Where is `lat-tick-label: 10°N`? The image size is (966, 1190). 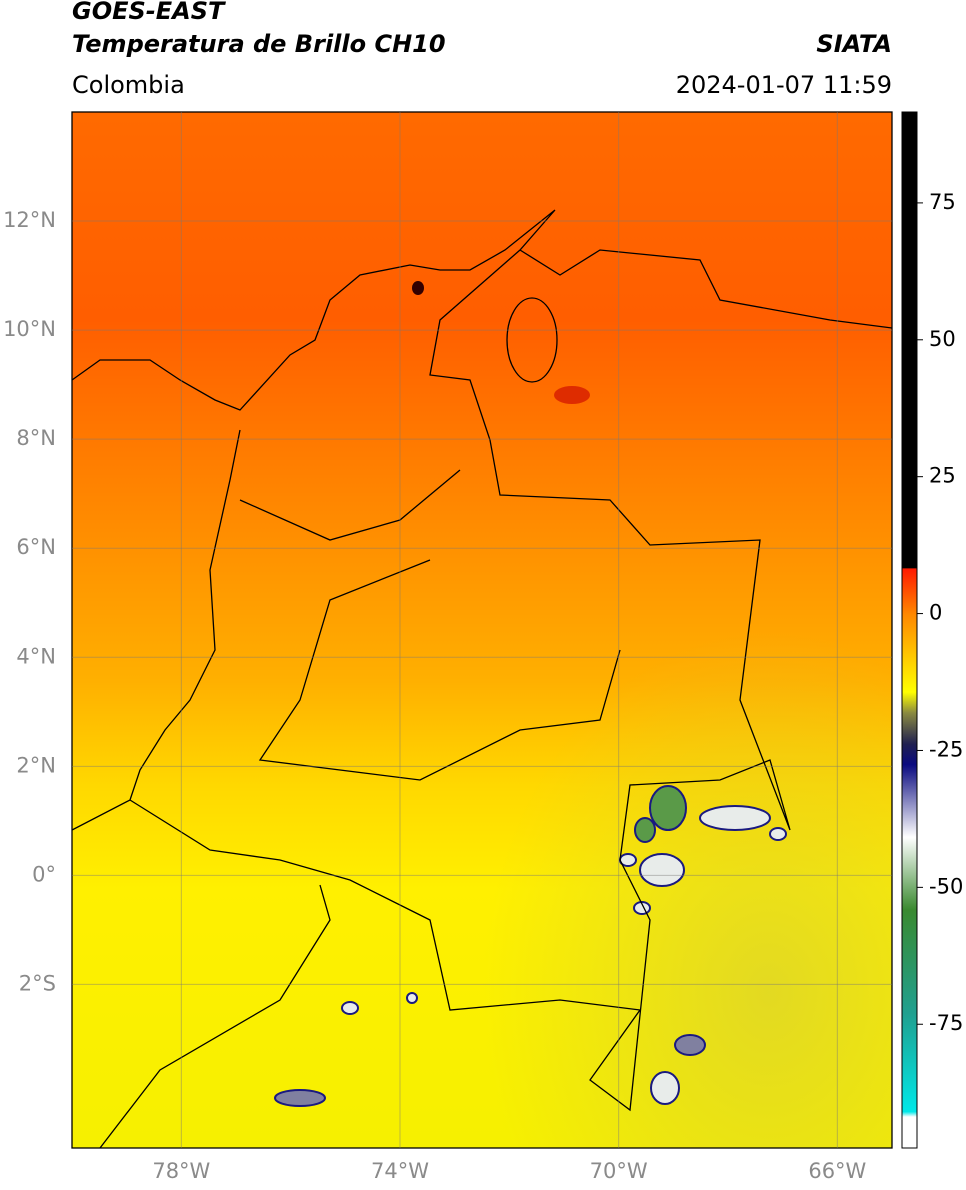
lat-tick-label: 10°N is located at coordinates (29, 329).